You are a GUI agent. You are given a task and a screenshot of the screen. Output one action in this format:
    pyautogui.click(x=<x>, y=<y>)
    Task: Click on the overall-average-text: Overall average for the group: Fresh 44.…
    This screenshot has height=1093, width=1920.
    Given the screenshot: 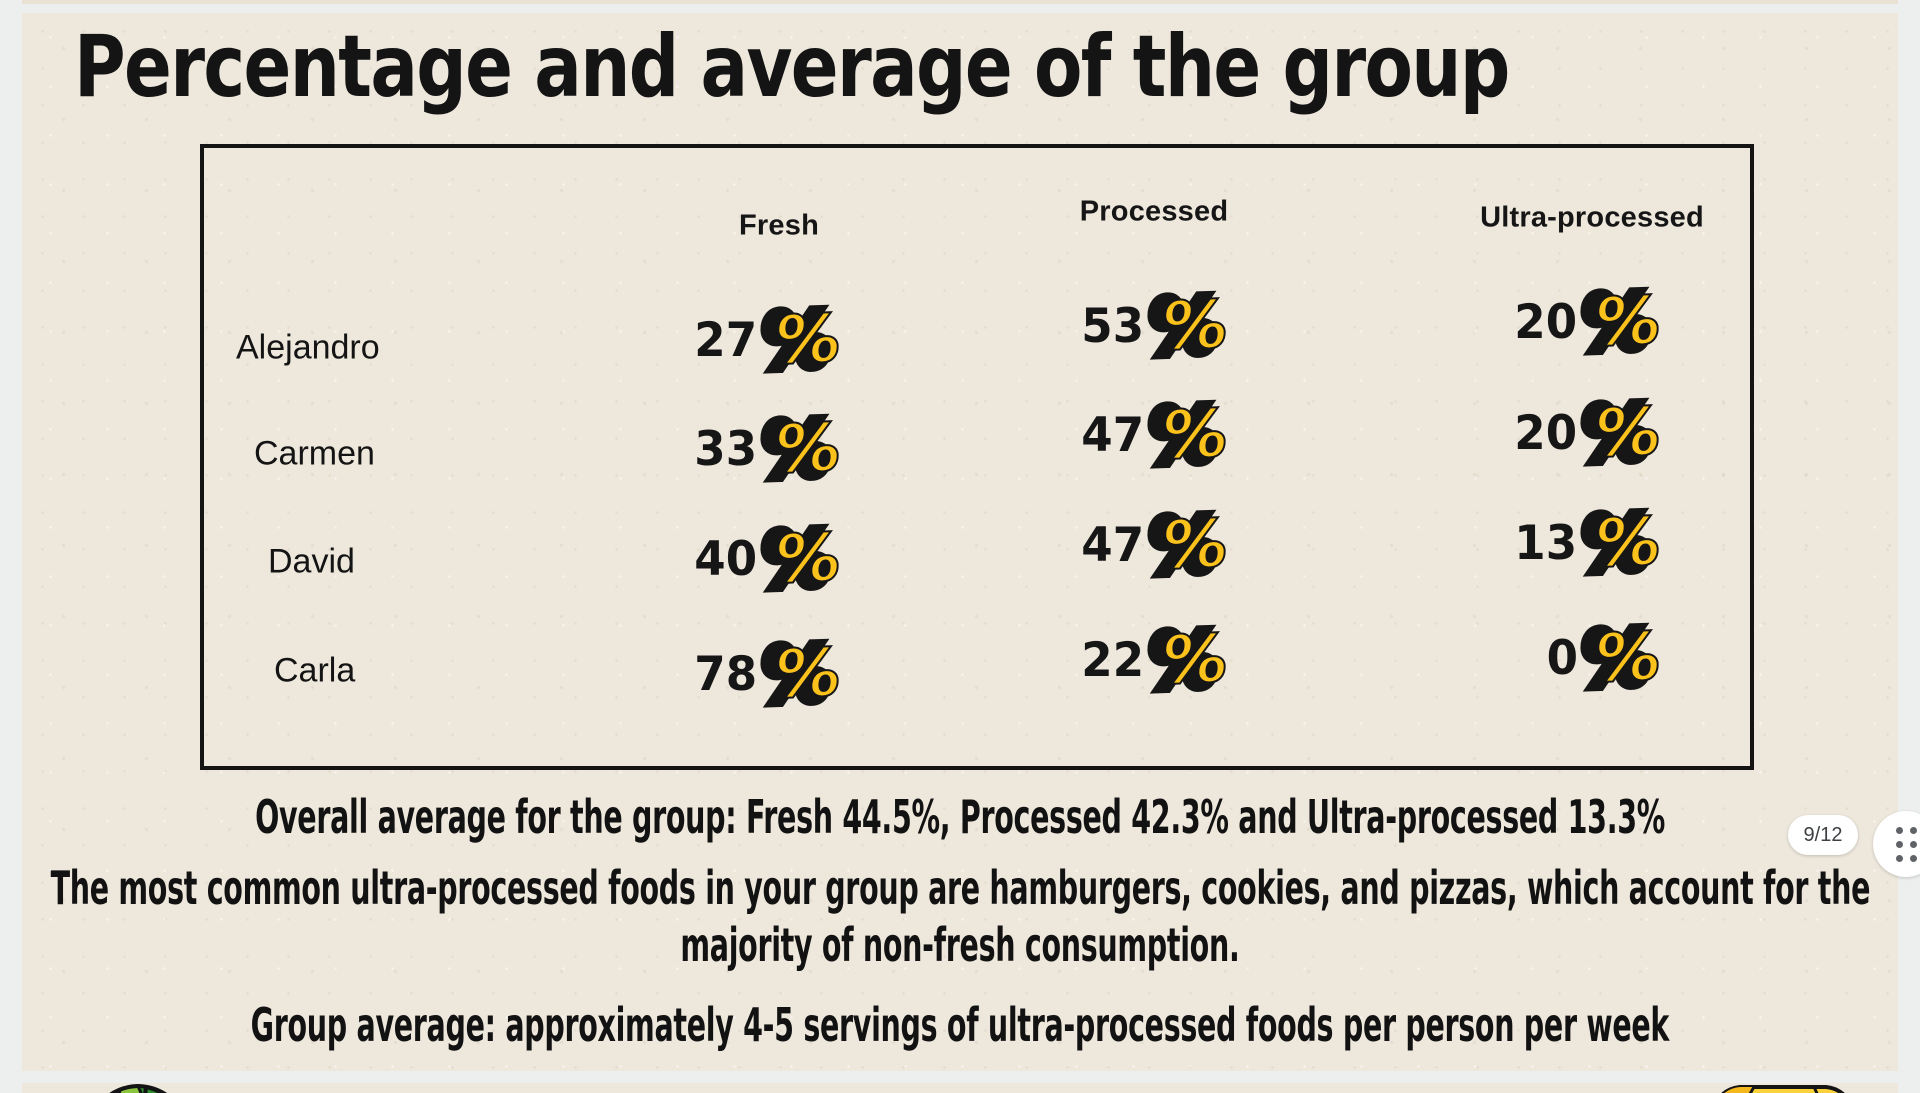 What is the action you would take?
    pyautogui.click(x=960, y=817)
    